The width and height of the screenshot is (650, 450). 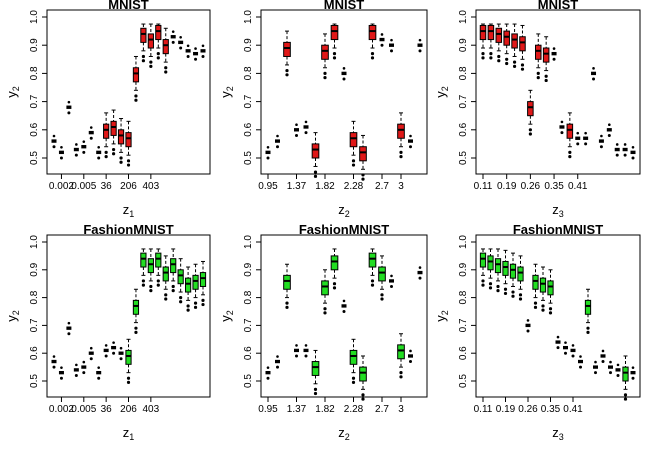 I want to click on panel-title: FashionMNIST, so click(x=558, y=229).